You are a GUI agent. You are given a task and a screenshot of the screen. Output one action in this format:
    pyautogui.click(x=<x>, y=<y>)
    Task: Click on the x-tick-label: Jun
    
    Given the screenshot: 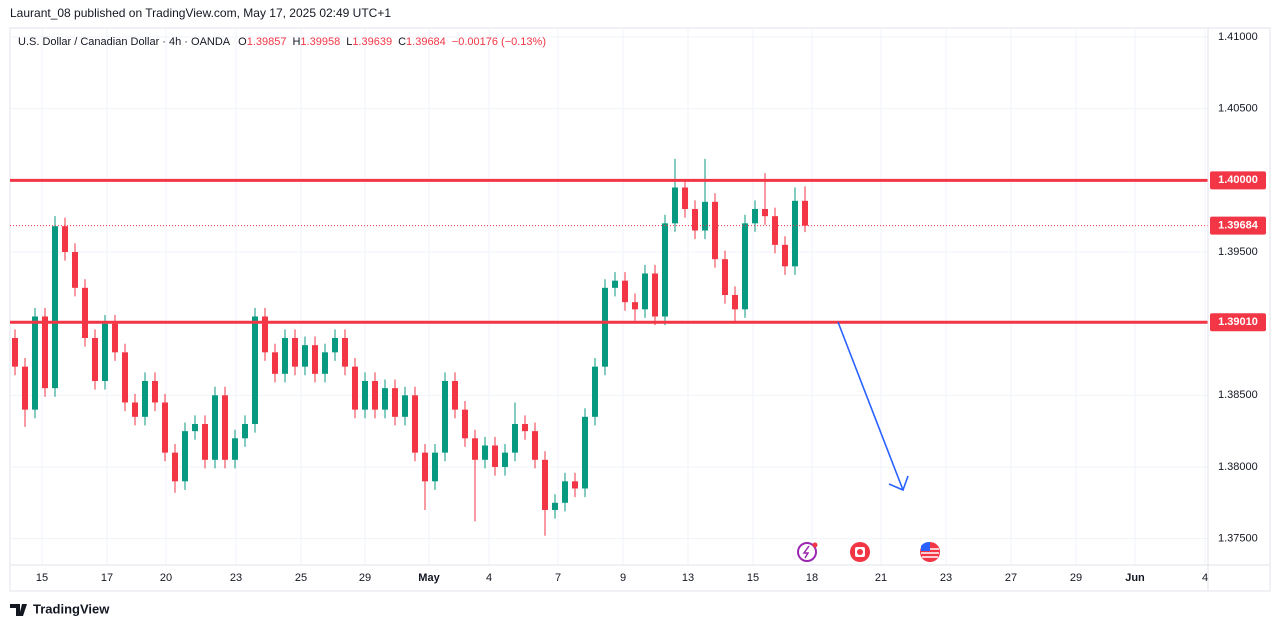 What is the action you would take?
    pyautogui.click(x=1135, y=578)
    